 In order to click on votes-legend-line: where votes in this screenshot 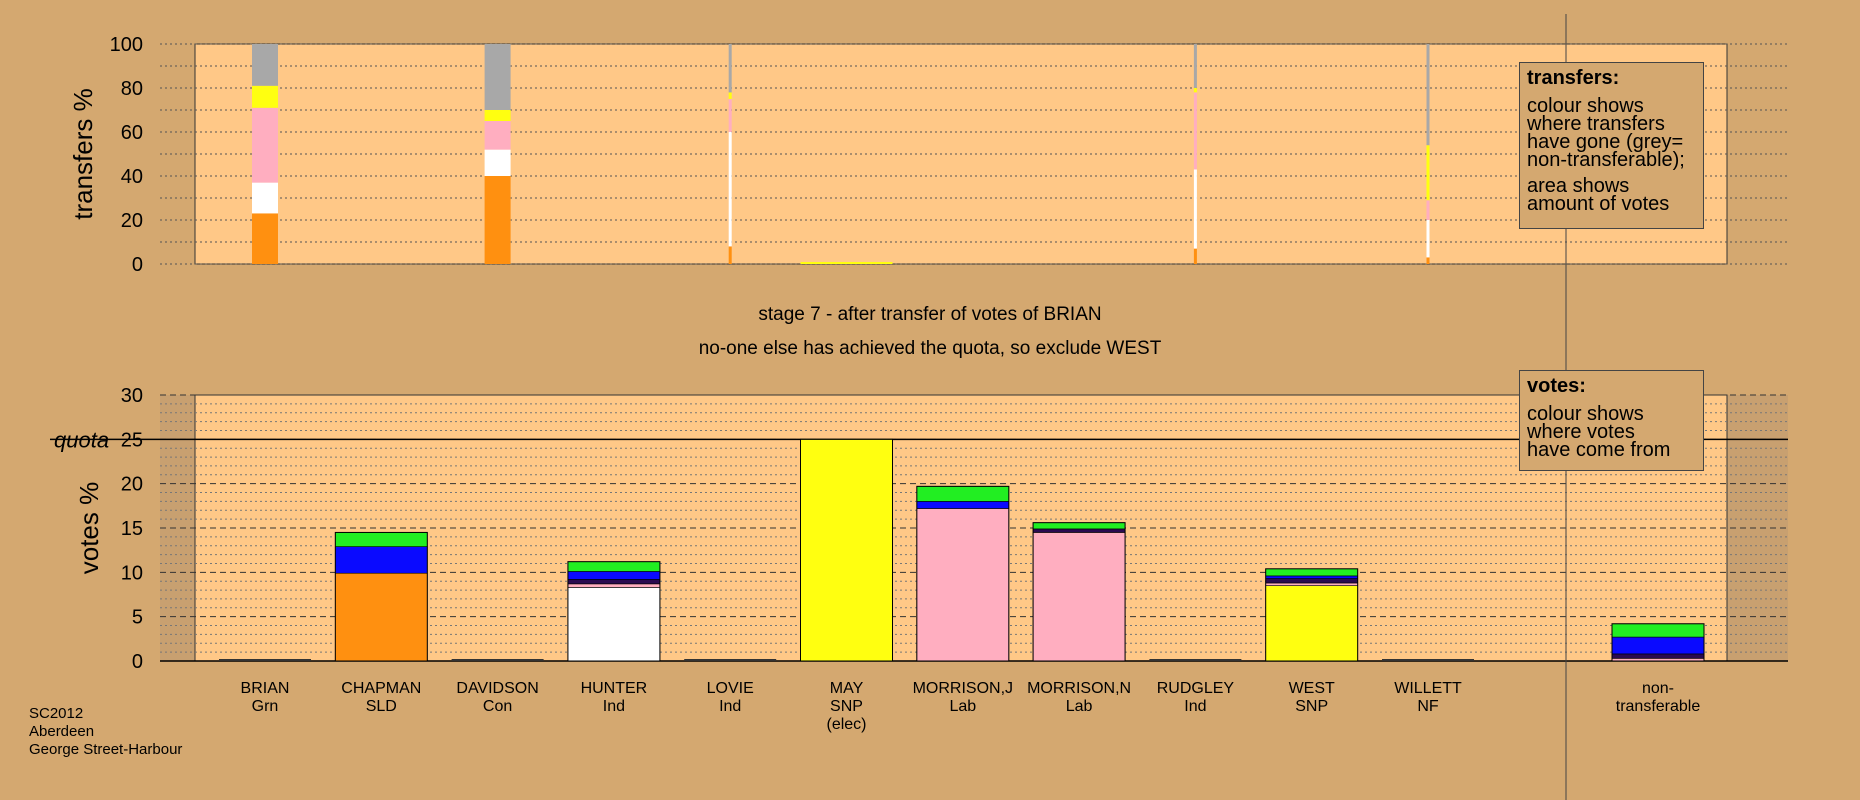, I will do `click(1581, 432)`.